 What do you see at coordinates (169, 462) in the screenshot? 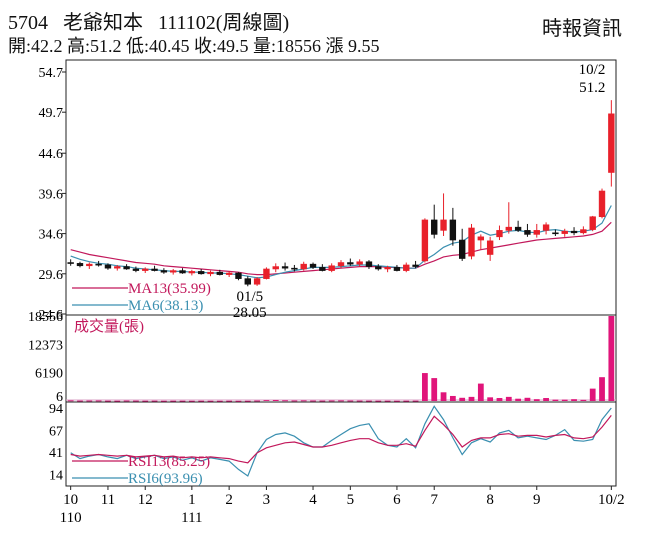
I see `legend-label: RSI13(85.25)` at bounding box center [169, 462].